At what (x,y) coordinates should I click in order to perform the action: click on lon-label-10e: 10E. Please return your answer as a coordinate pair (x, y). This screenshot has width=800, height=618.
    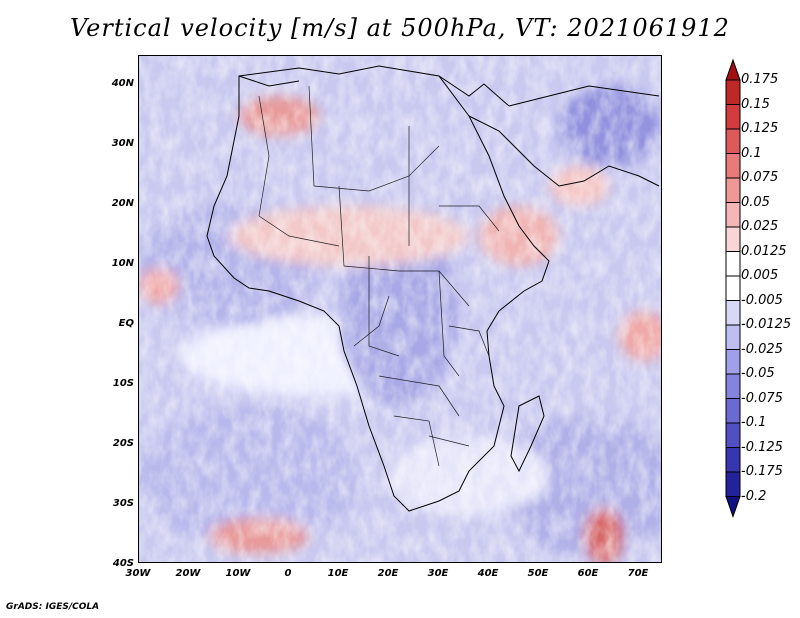
    Looking at the image, I should click on (338, 573).